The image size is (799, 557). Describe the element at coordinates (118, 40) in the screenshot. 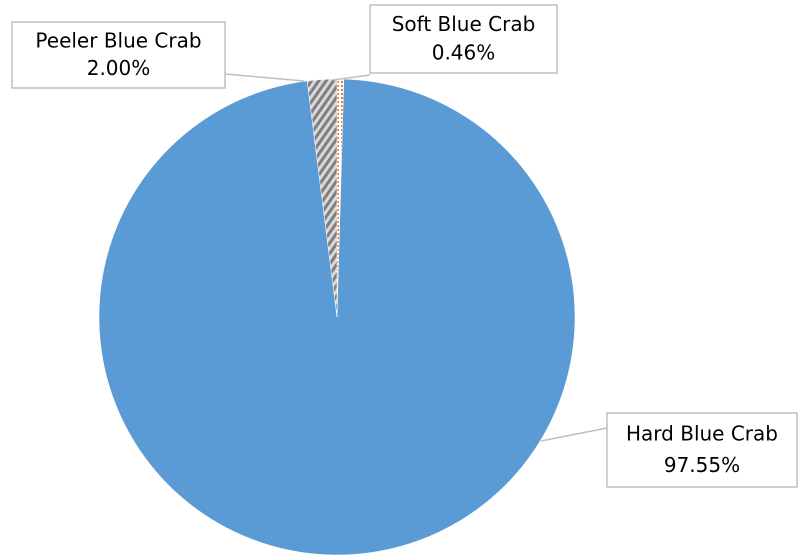

I see `category-label: Peeler Blue Crab` at that location.